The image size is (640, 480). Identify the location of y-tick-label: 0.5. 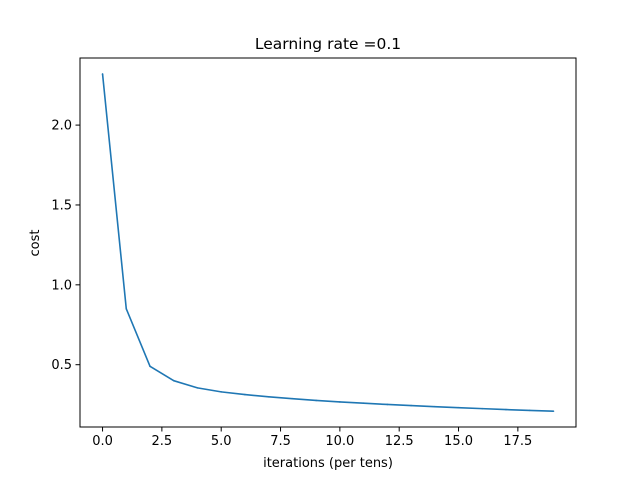
(61, 365).